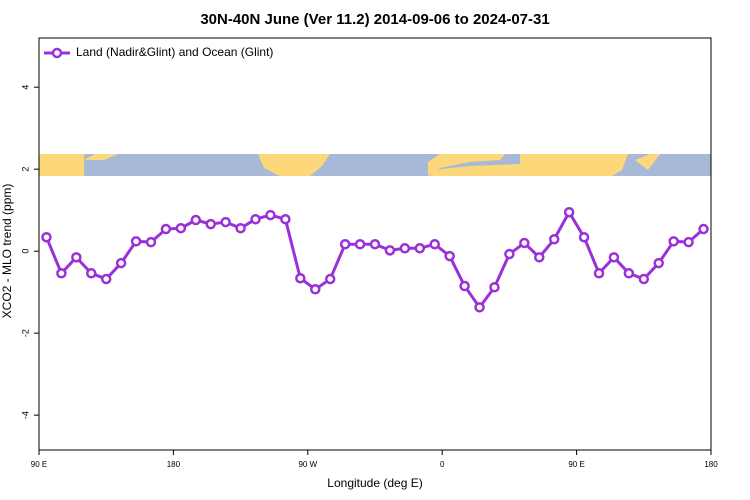 The image size is (750, 500). Describe the element at coordinates (25, 251) in the screenshot. I see `y-tick-label: 0` at that location.